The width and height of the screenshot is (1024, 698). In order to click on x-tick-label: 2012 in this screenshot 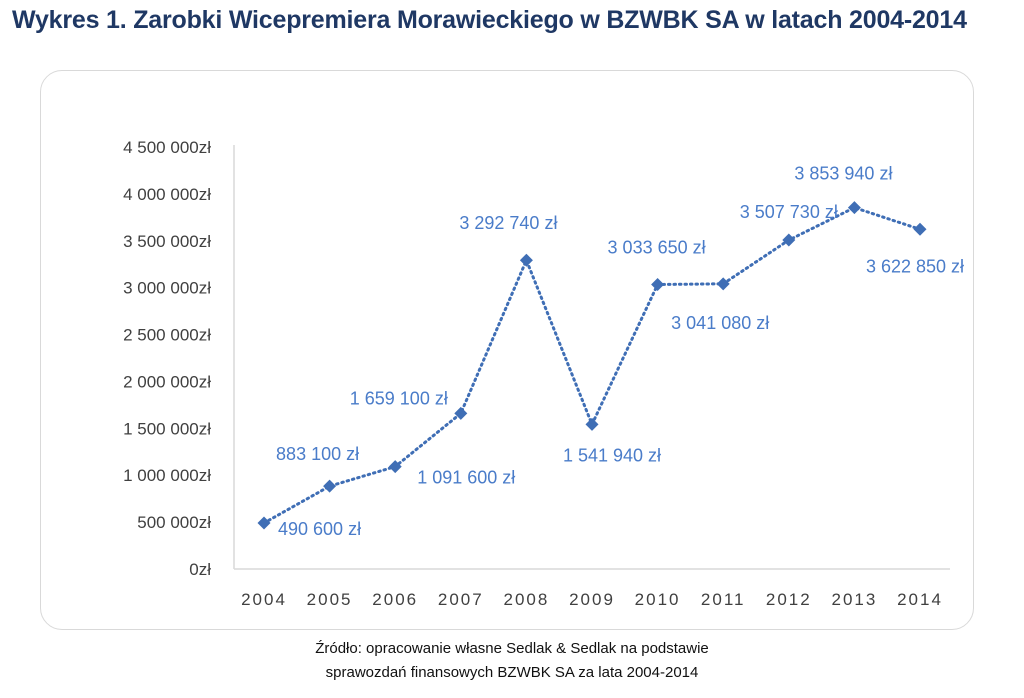, I will do `click(789, 599)`.